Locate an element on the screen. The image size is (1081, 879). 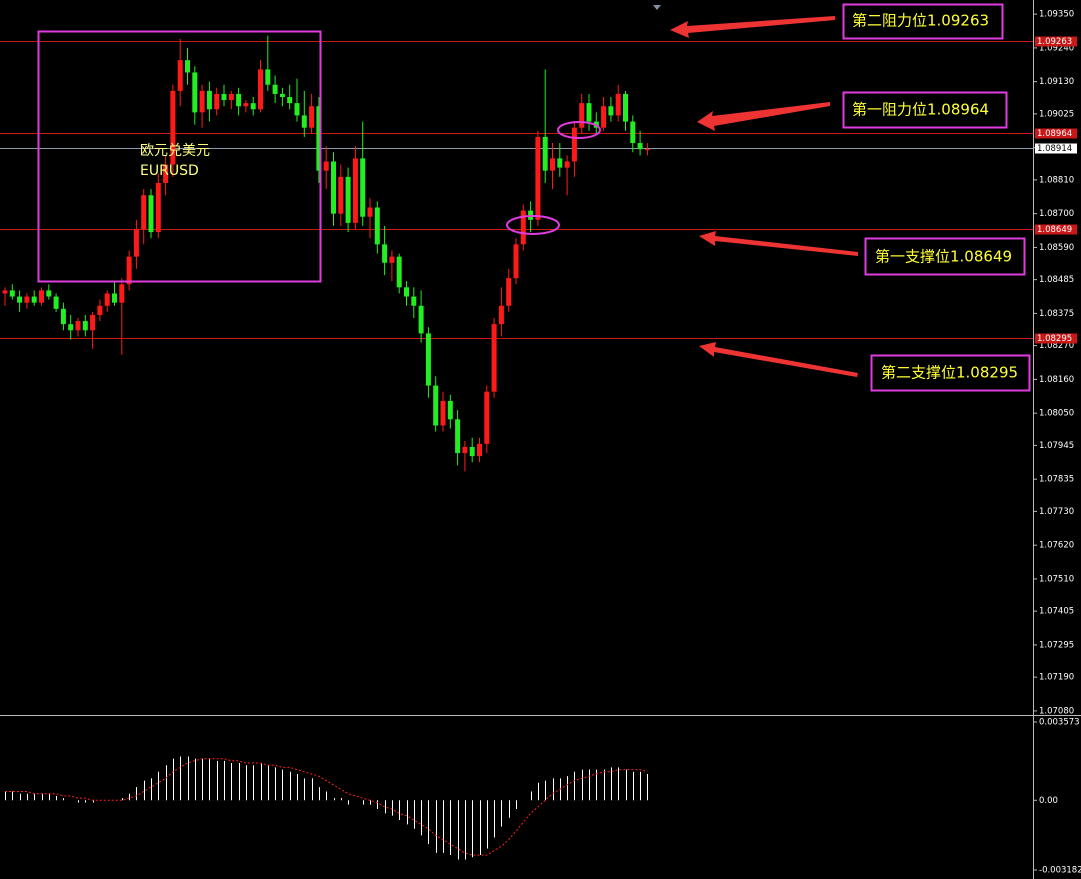
y-tick-label: 0.003573 is located at coordinates (1059, 723).